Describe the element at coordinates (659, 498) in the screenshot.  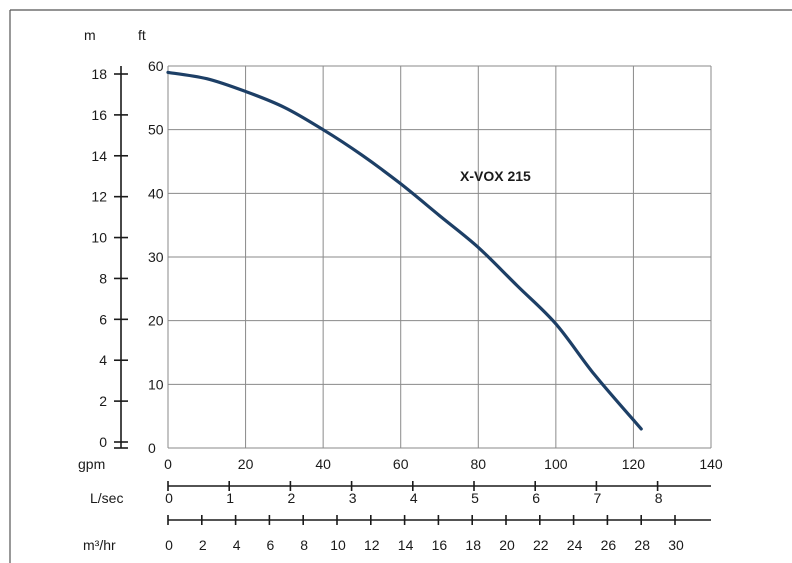
I see `x-lsec-tick-label: 8` at that location.